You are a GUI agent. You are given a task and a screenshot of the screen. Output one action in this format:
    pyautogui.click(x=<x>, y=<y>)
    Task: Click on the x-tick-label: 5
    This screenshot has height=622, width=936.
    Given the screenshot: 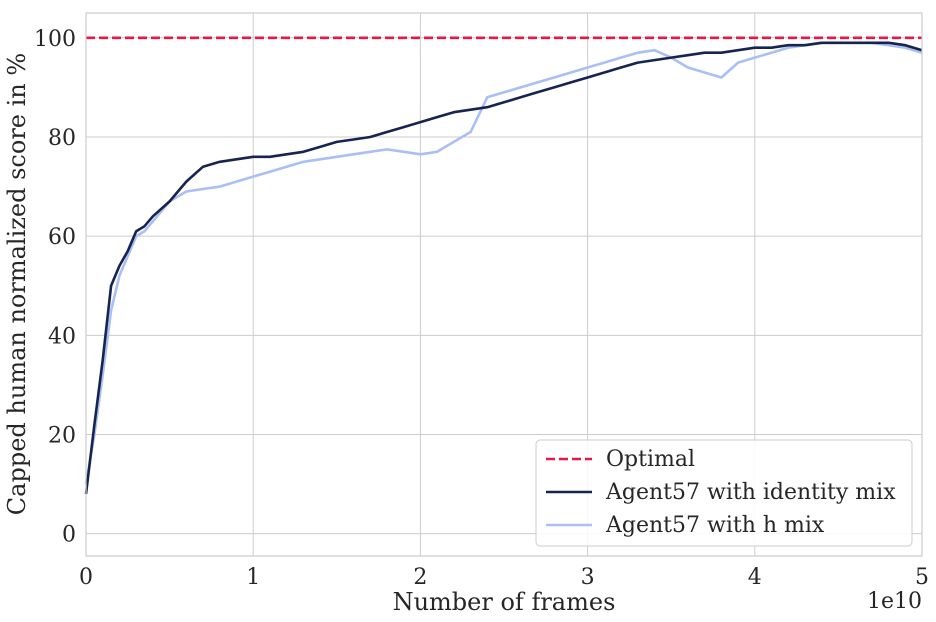 What is the action you would take?
    pyautogui.click(x=922, y=577)
    